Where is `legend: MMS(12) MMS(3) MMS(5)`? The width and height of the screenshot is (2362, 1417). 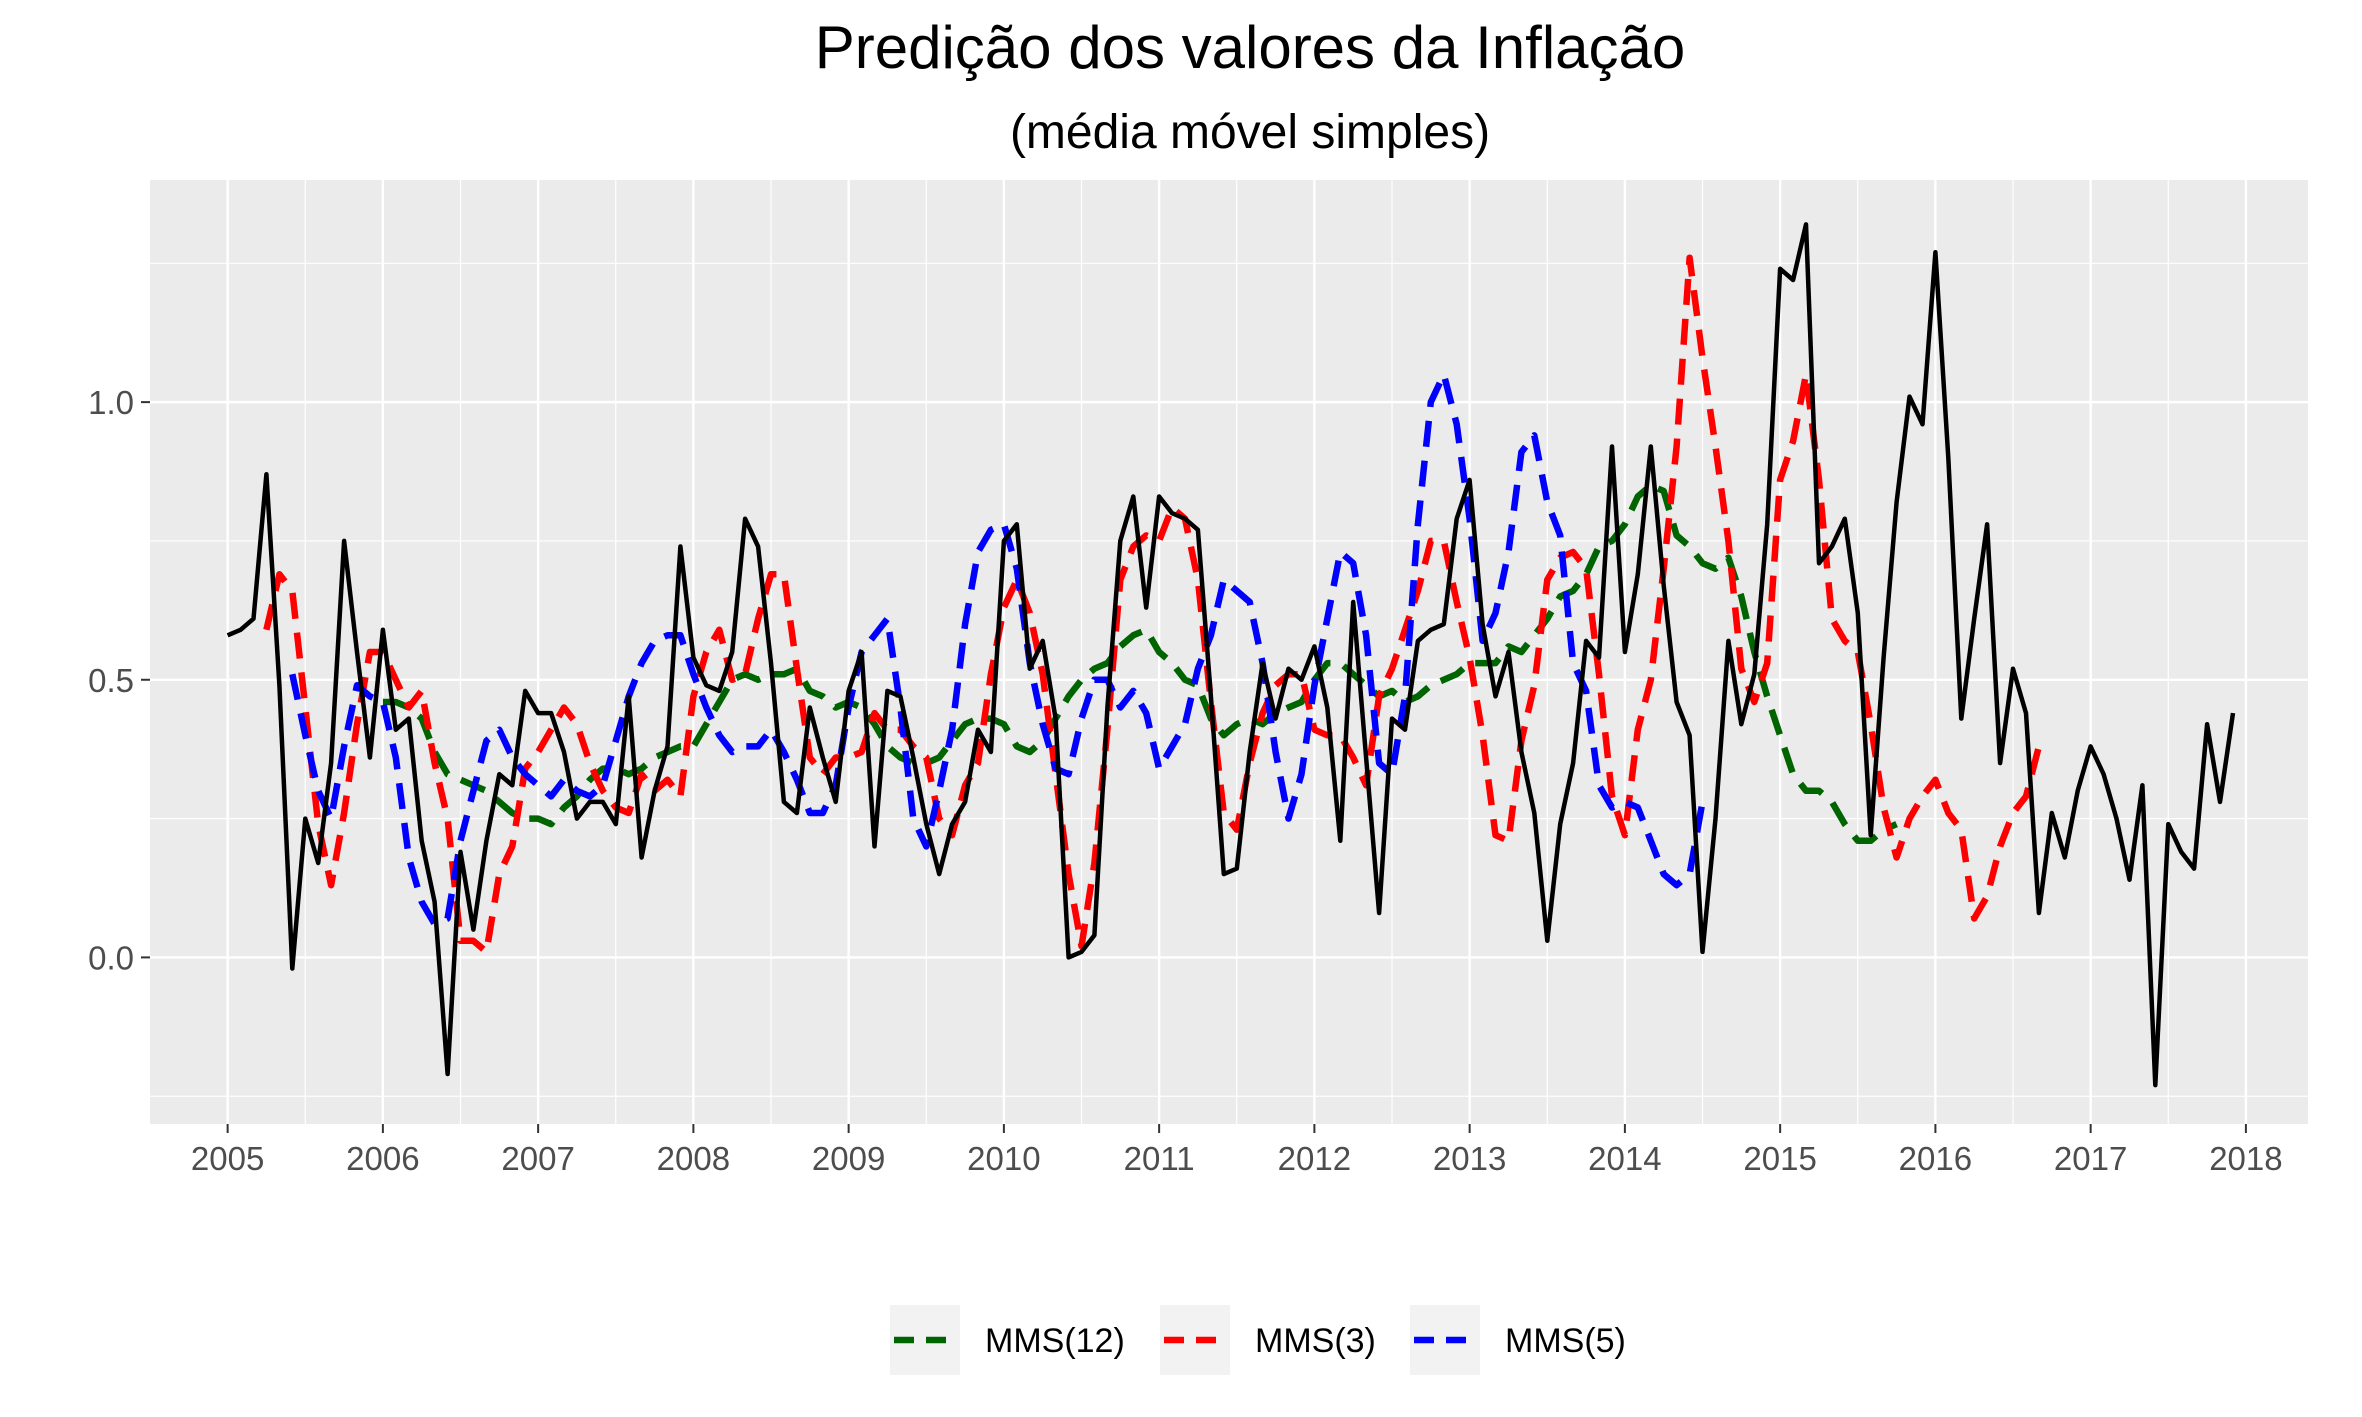 legend: MMS(12) MMS(3) MMS(5) is located at coordinates (1258, 1340).